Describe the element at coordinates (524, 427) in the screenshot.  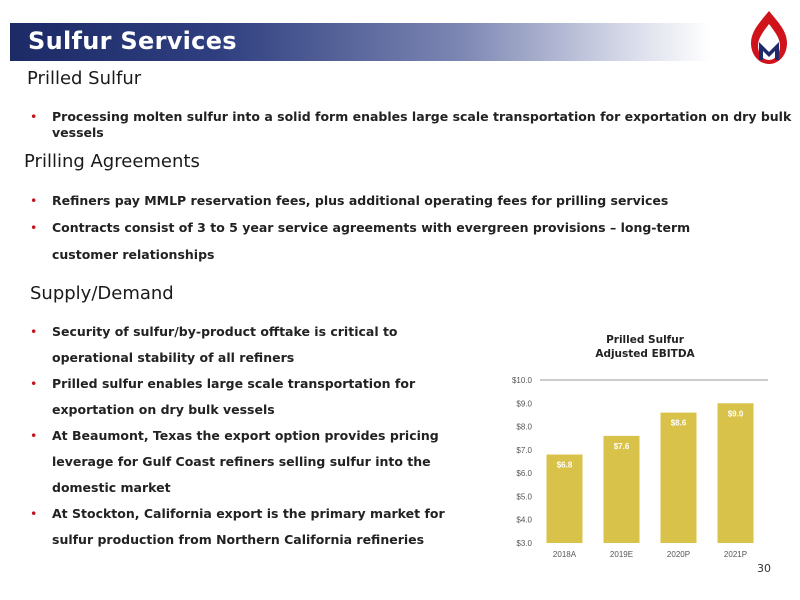
I see `y-tick-label: $8.0` at that location.